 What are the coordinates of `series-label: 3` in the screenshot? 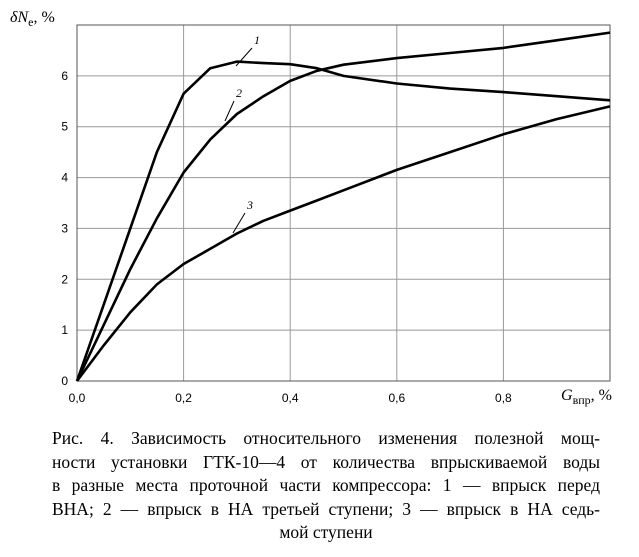 It's located at (249, 205).